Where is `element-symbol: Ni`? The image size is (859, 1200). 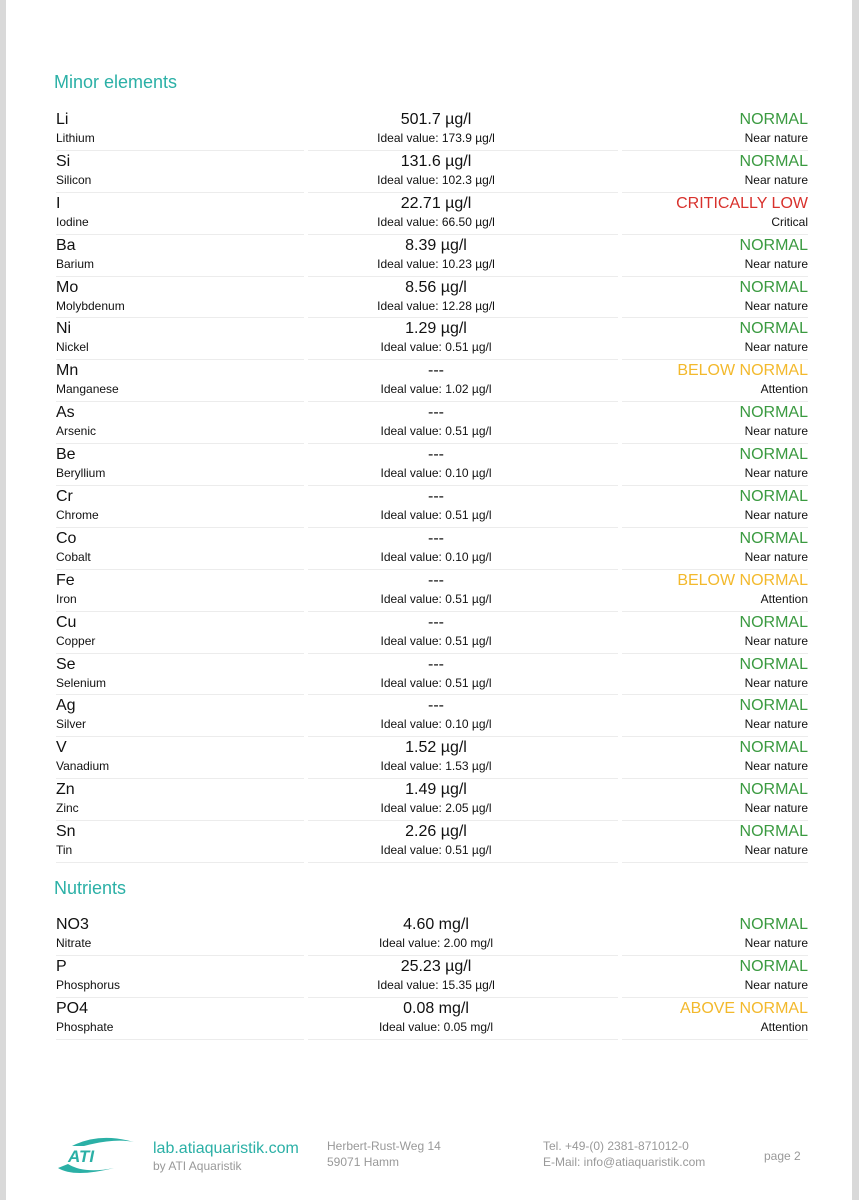
element-symbol: Ni is located at coordinates (64, 329).